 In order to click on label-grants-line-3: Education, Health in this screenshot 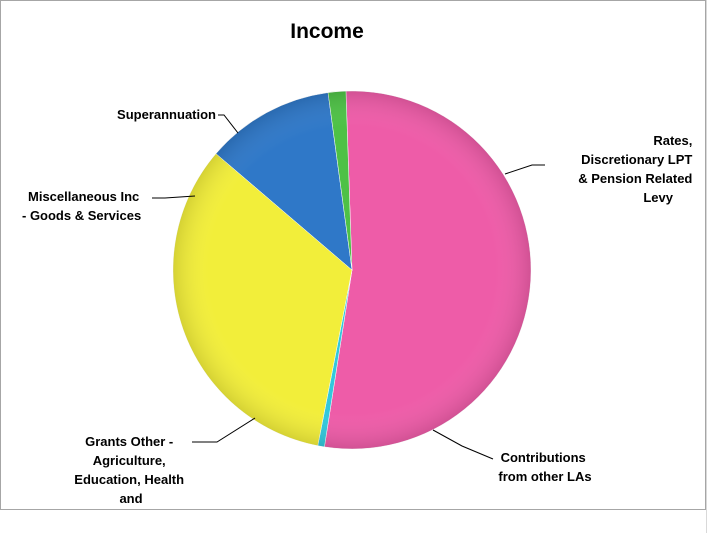, I will do `click(129, 479)`.